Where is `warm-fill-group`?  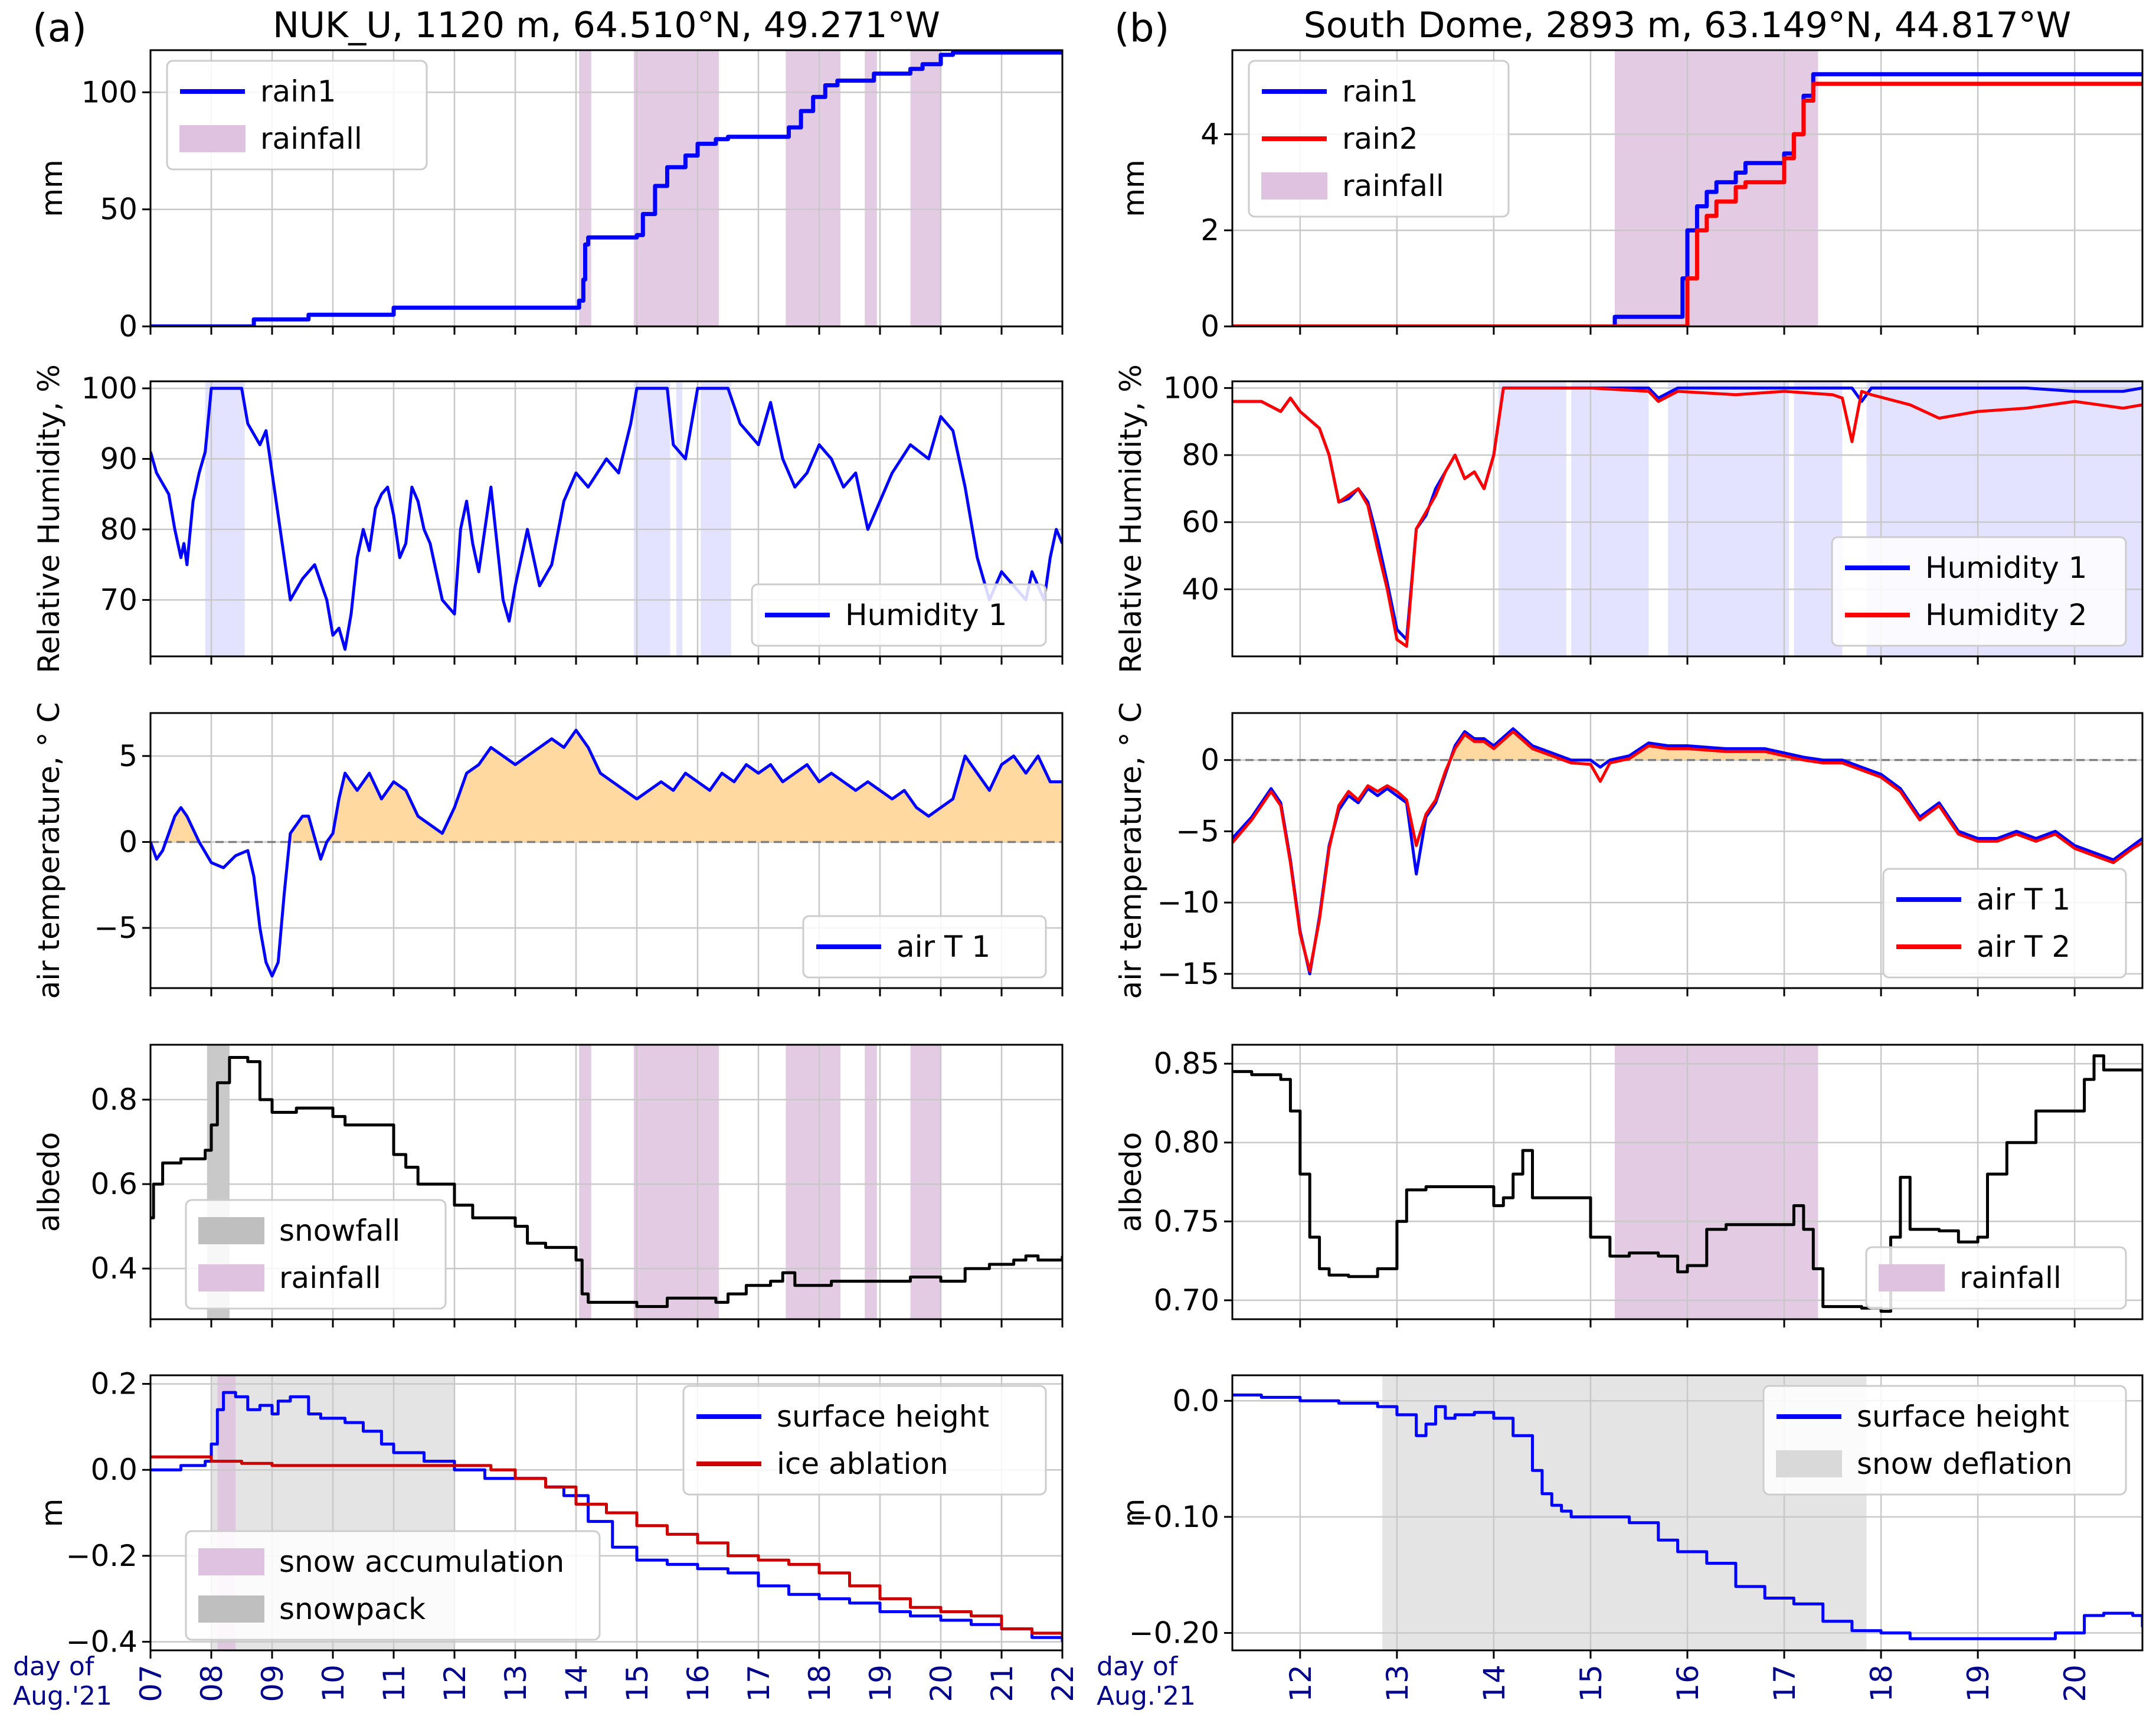 warm-fill-group is located at coordinates (606, 786).